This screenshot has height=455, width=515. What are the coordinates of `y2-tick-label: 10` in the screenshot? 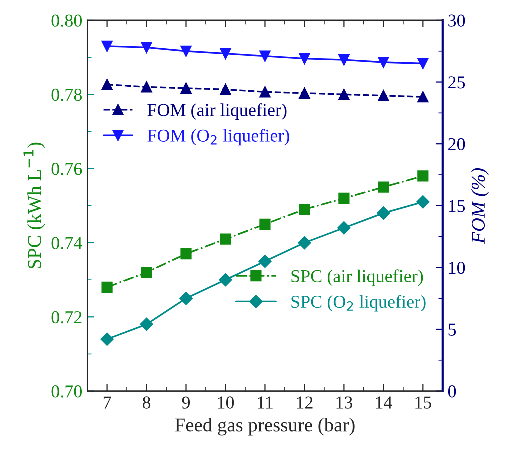 It's located at (457, 268).